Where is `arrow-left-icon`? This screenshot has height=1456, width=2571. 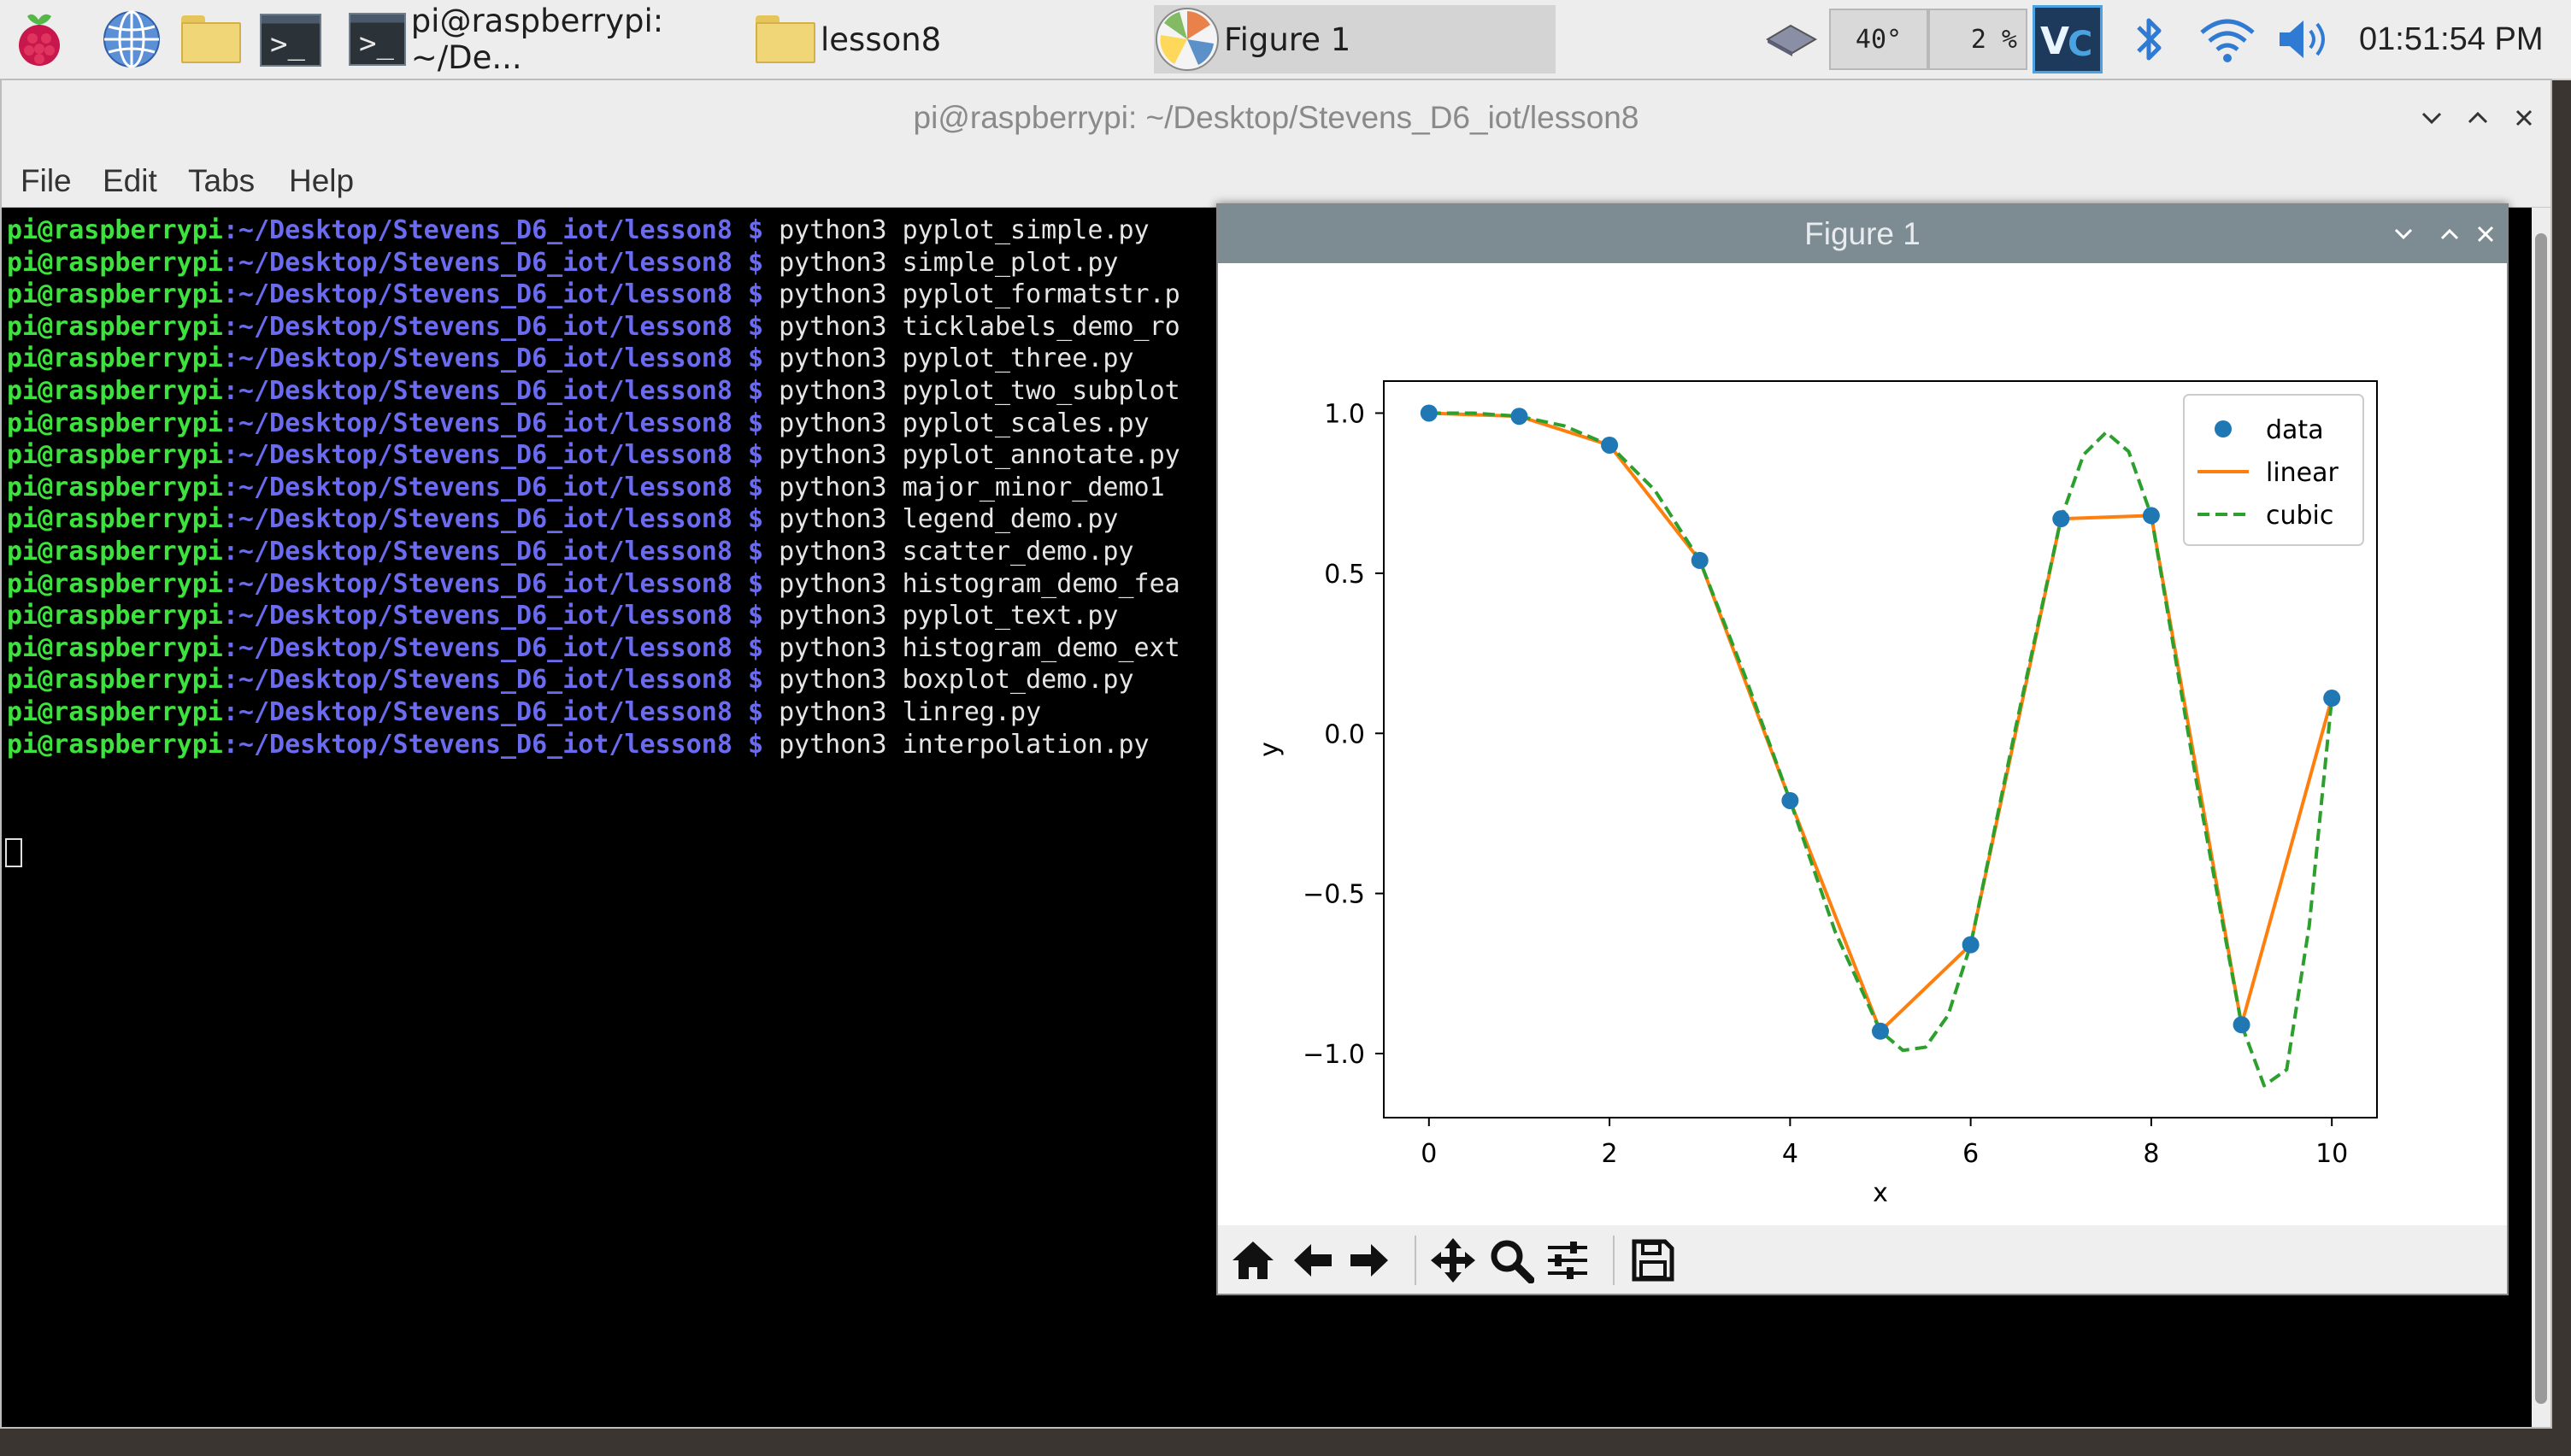 arrow-left-icon is located at coordinates (1313, 1260).